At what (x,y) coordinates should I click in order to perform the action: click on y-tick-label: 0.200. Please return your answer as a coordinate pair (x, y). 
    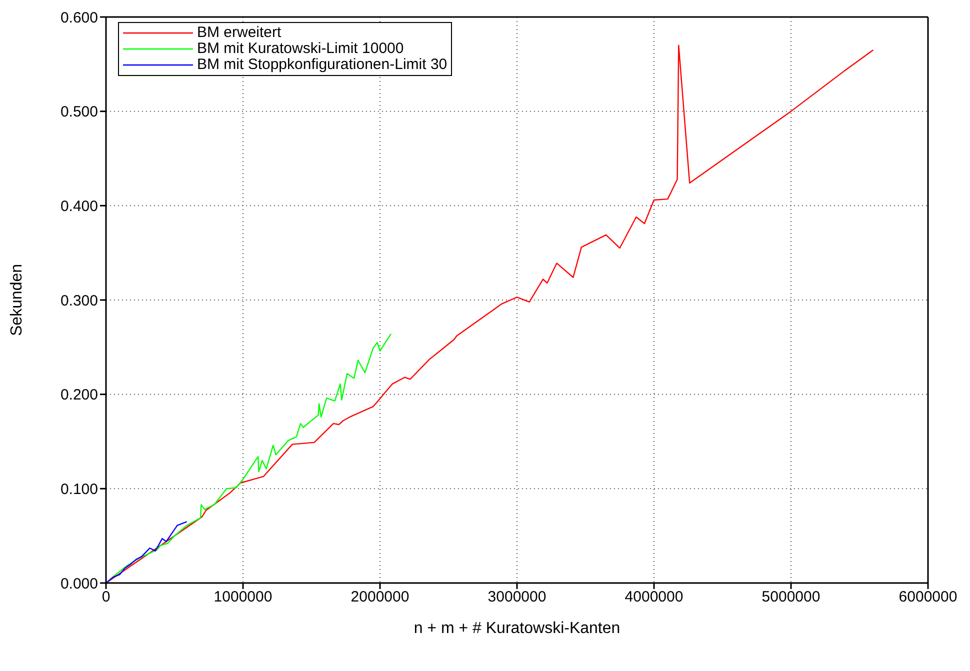
    Looking at the image, I should click on (79, 395).